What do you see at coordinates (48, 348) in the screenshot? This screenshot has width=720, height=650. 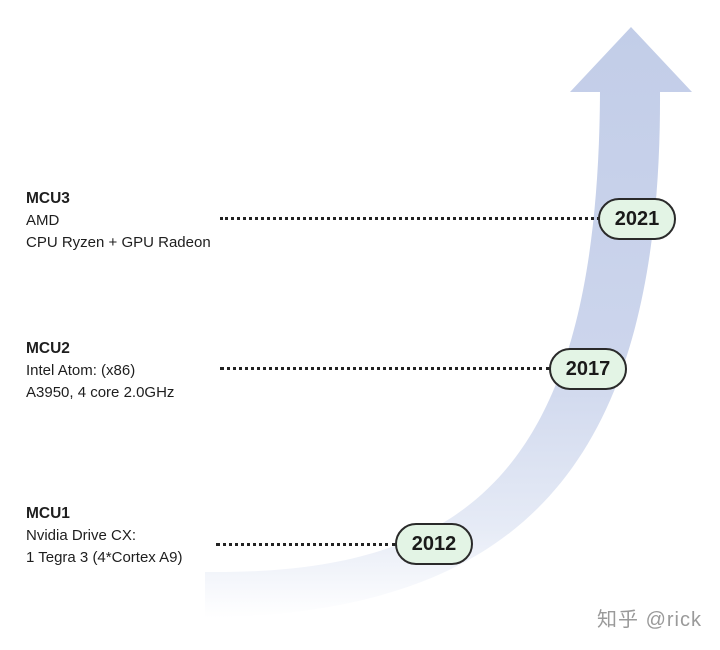 I see `mcu2-title: MCU2` at bounding box center [48, 348].